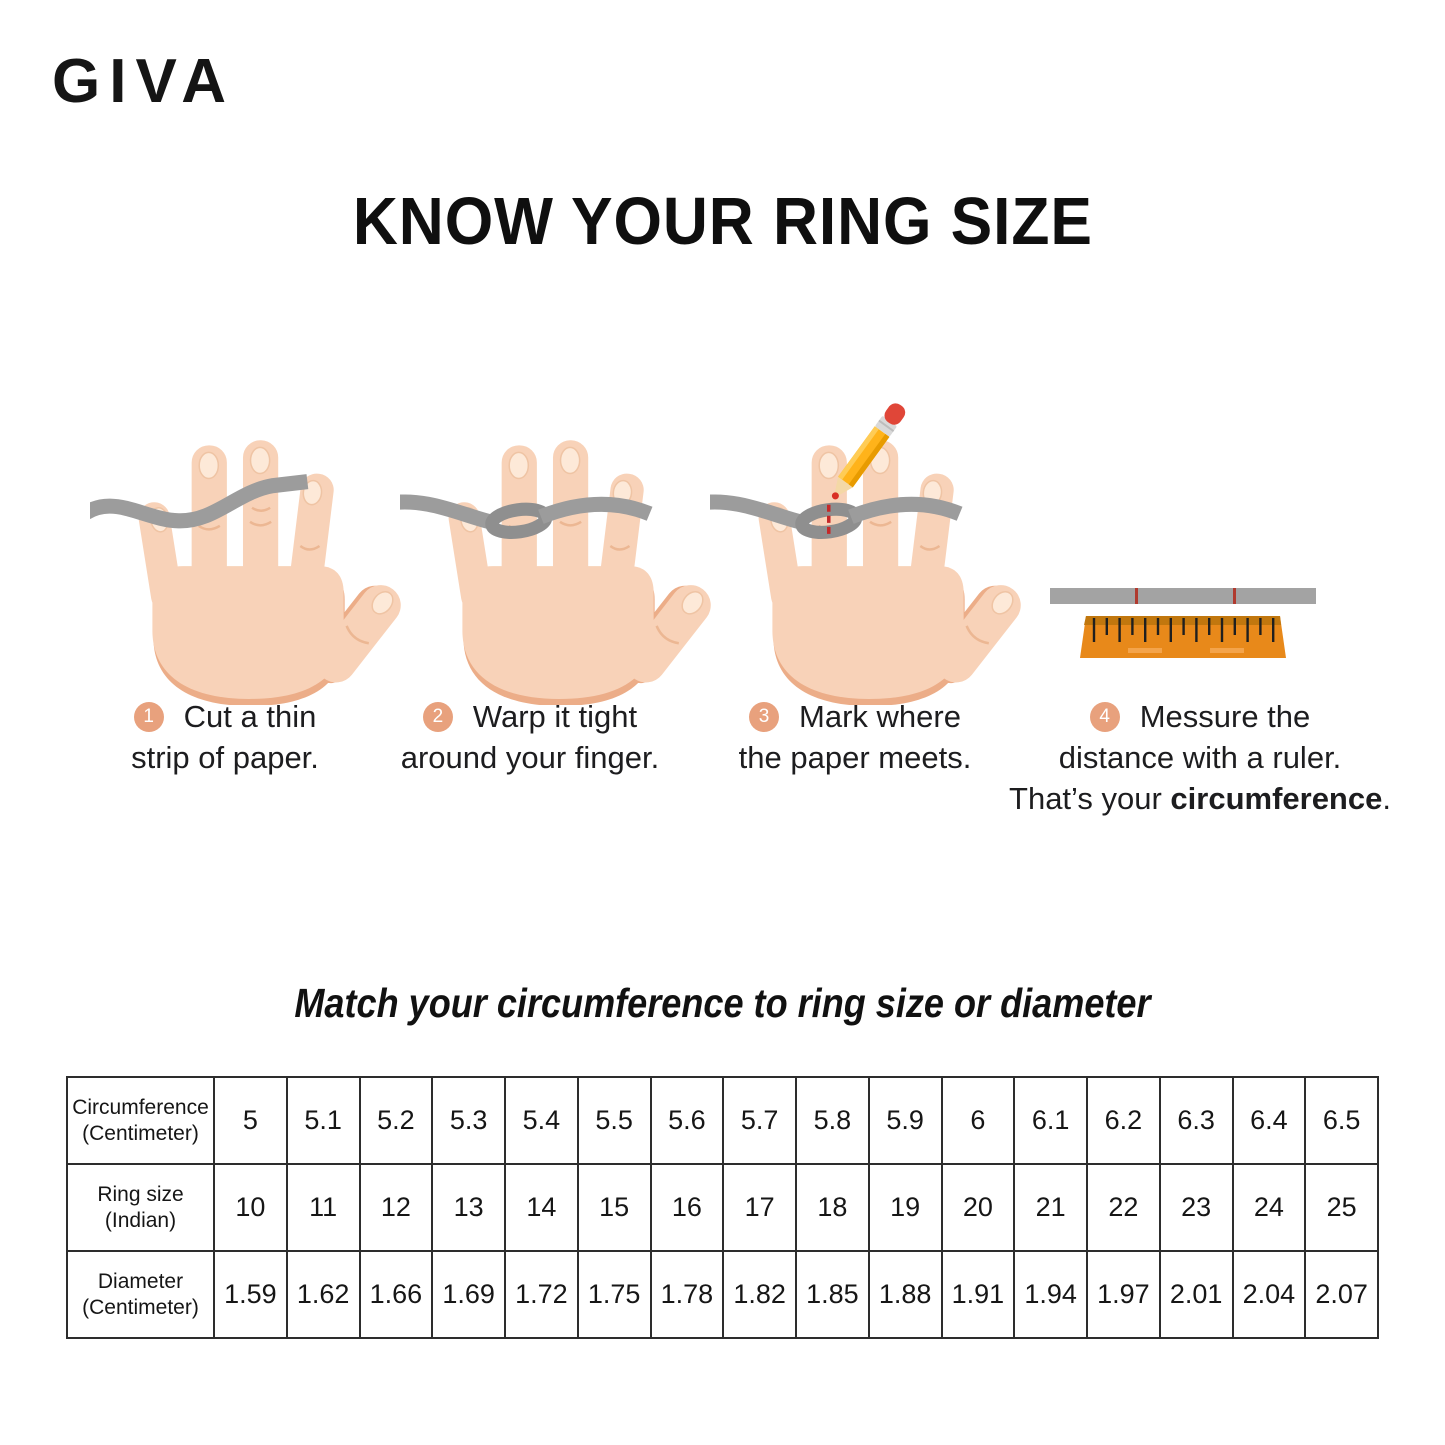 The image size is (1445, 1445). I want to click on value-cell: 5.4, so click(541, 1120).